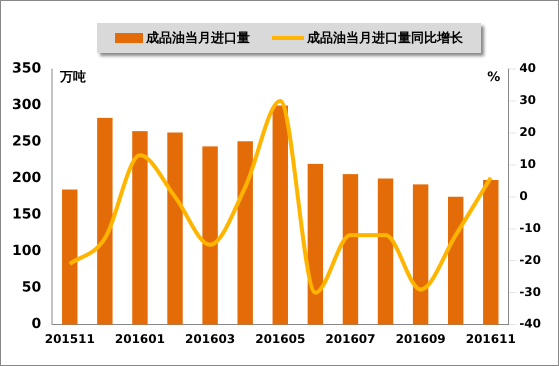 The width and height of the screenshot is (559, 366). What do you see at coordinates (530, 259) in the screenshot?
I see `y2-tick-label: -20` at bounding box center [530, 259].